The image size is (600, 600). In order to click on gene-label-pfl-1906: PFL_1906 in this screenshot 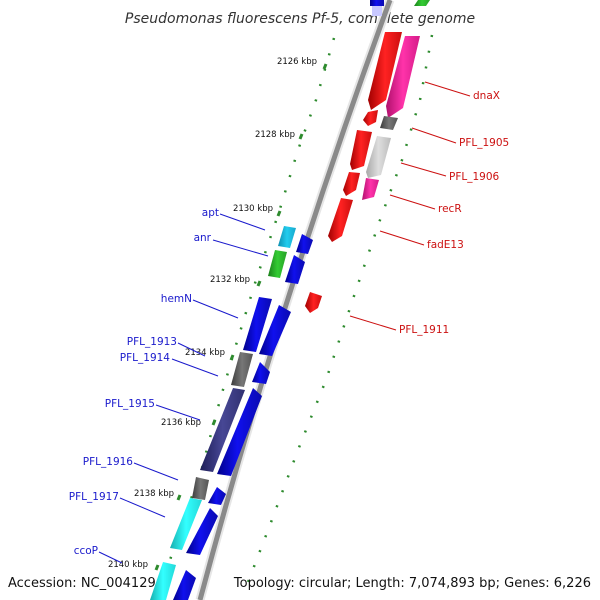, I will do `click(474, 177)`.